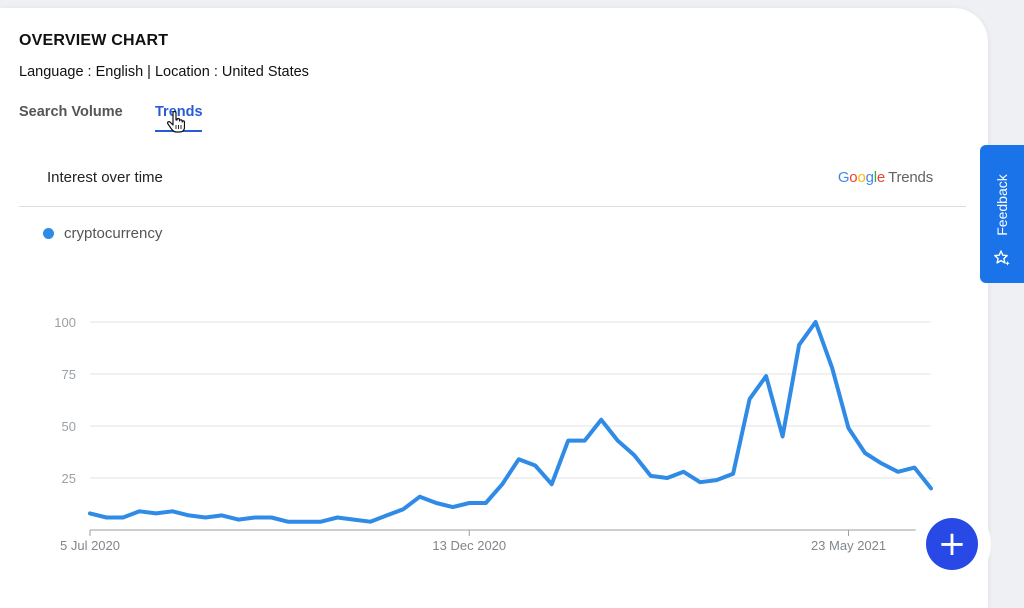  What do you see at coordinates (469, 545) in the screenshot?
I see `x-tick-label: 13 Dec 2020` at bounding box center [469, 545].